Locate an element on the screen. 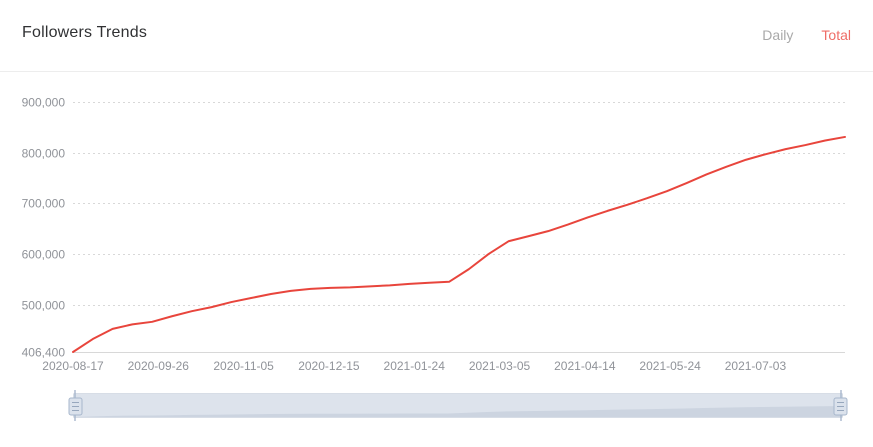 This screenshot has height=447, width=873. chart-range-slider is located at coordinates (458, 405).